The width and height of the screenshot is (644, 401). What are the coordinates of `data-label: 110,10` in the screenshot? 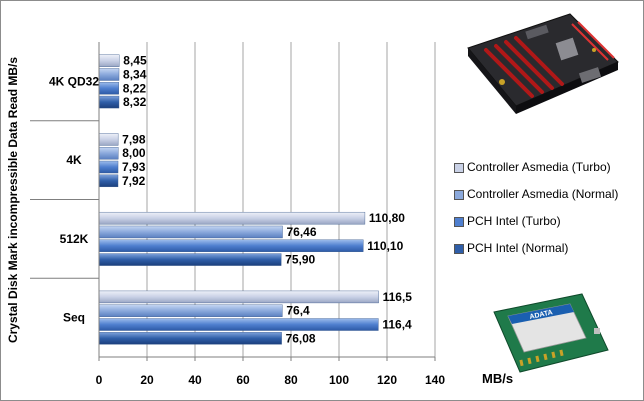 It's located at (385, 246).